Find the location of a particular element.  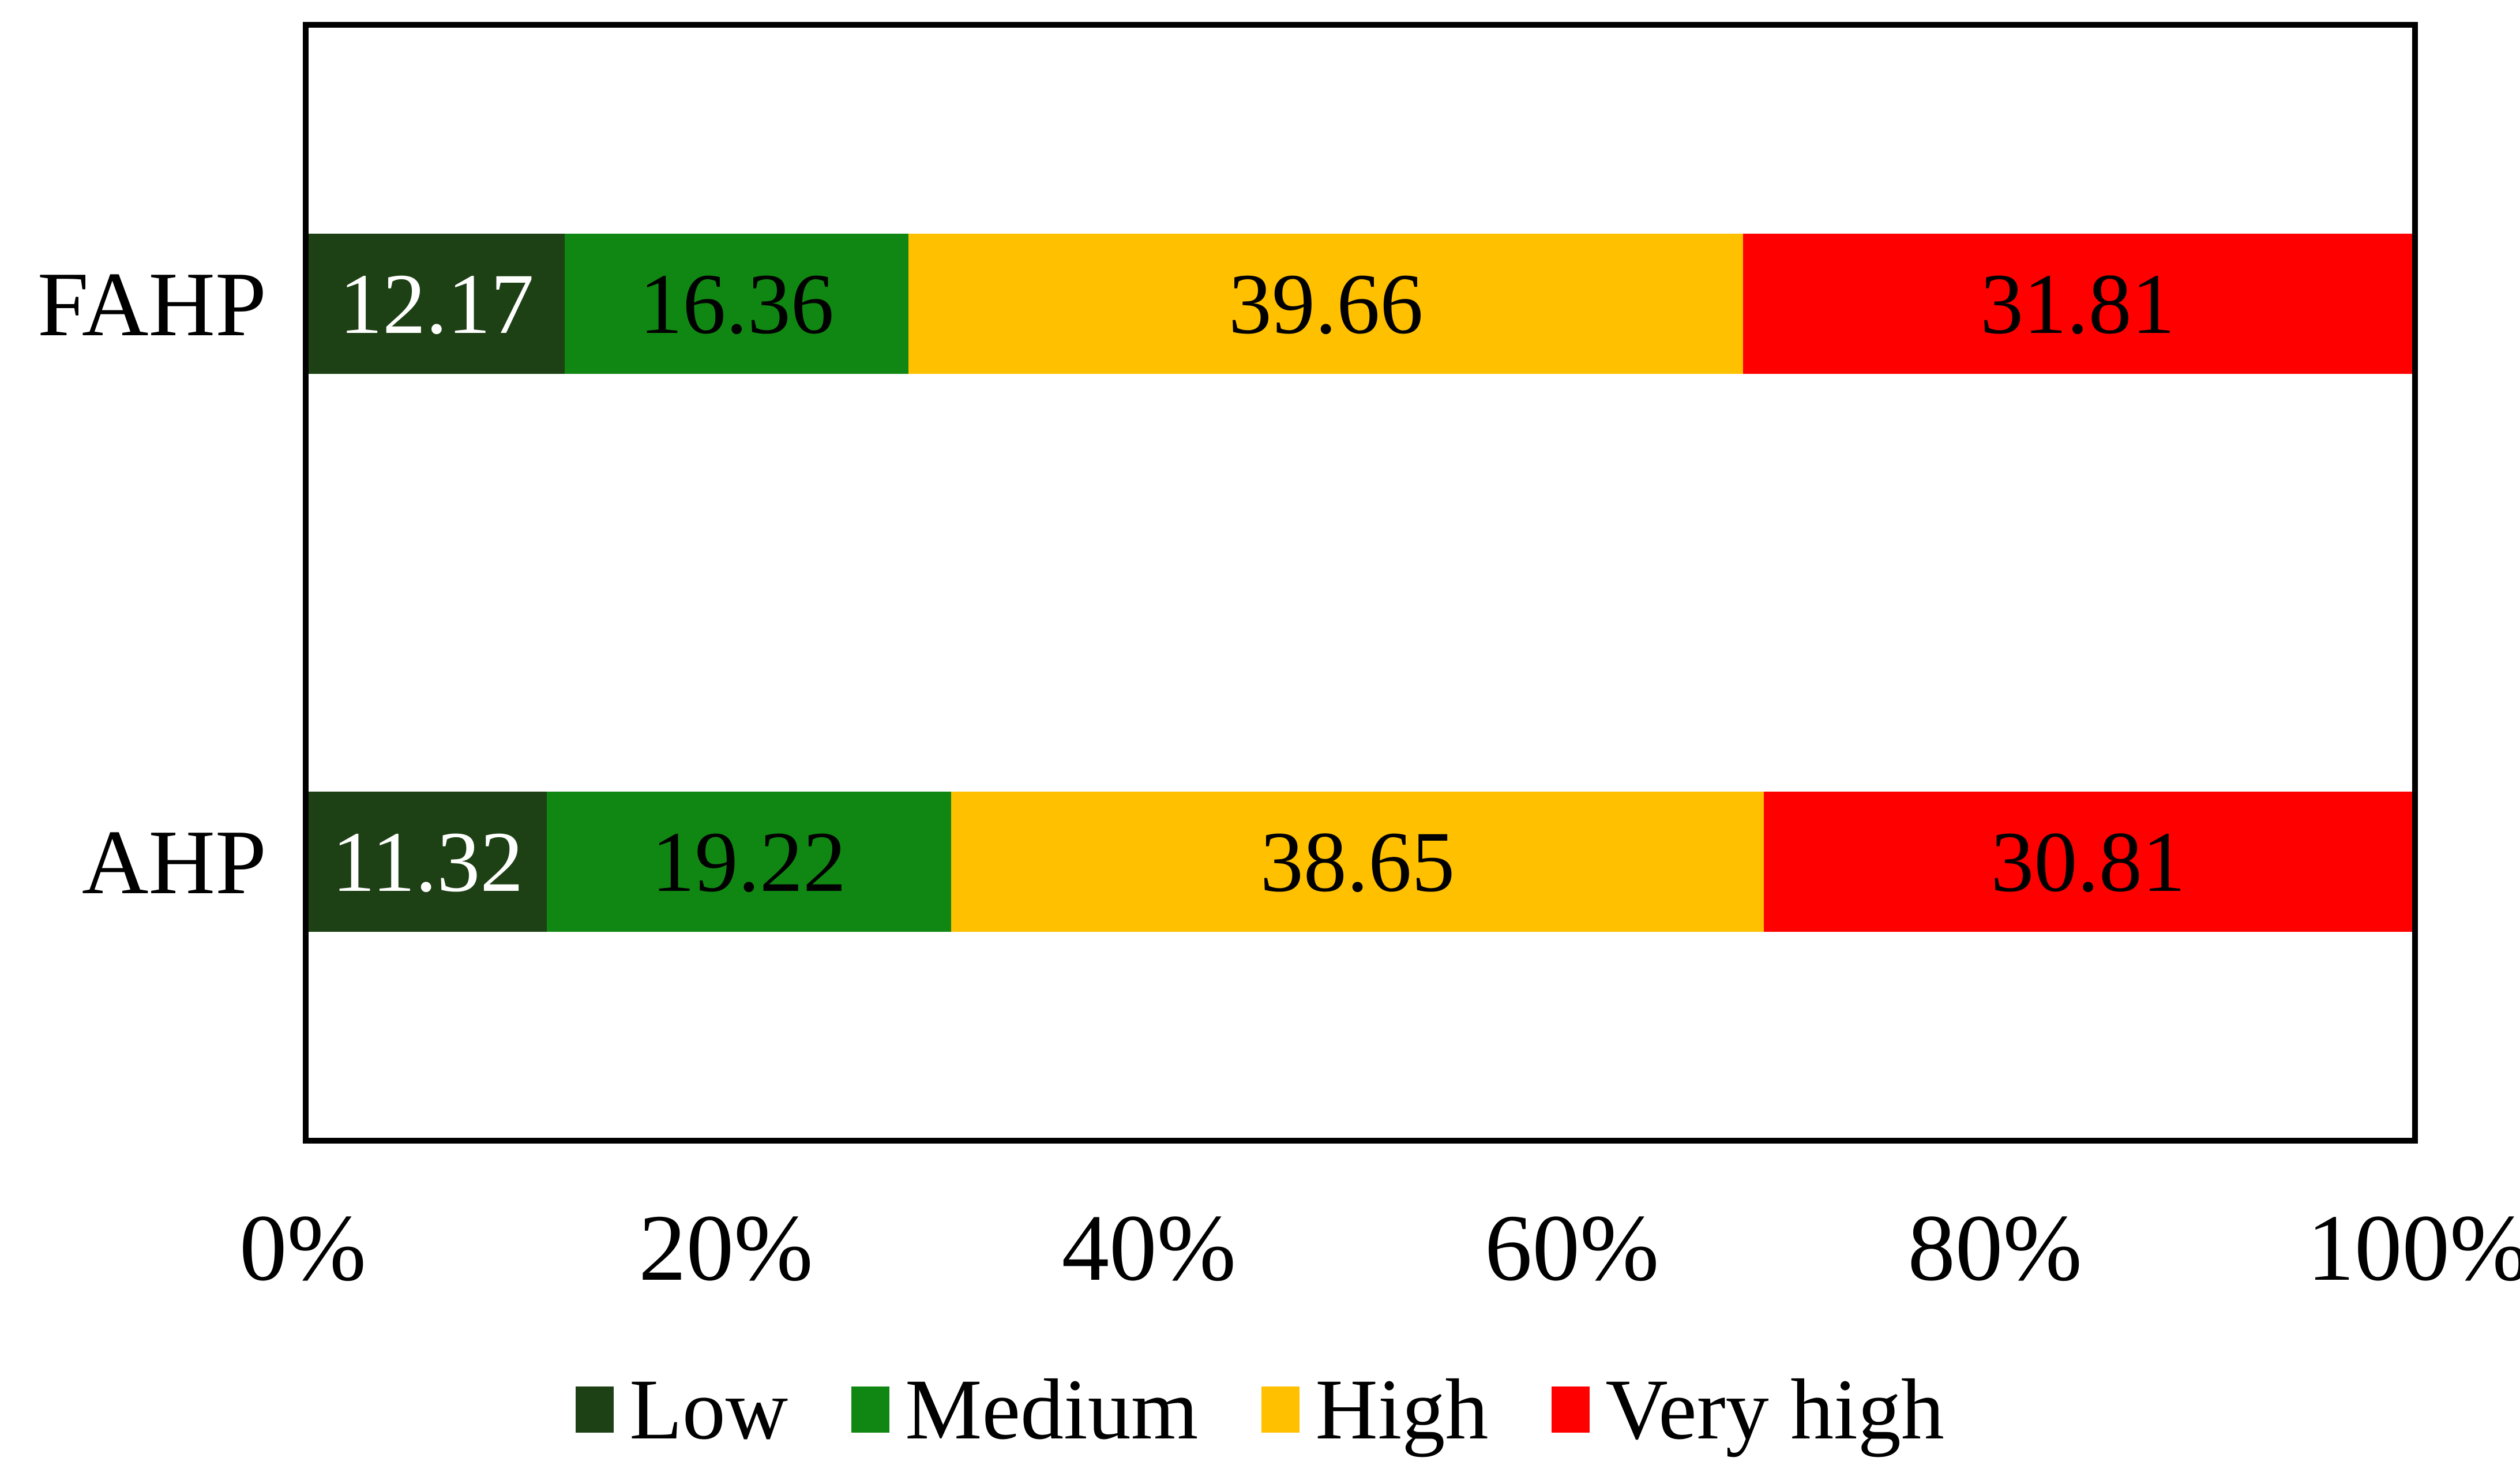

legend-item-medium: Medium is located at coordinates (1024, 1409).